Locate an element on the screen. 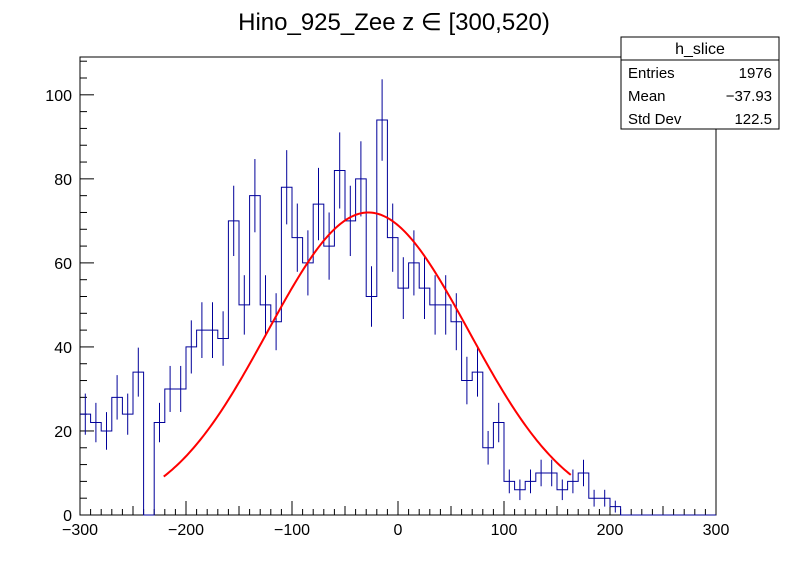  stats-stddev-value: 122.5 is located at coordinates (753, 119).